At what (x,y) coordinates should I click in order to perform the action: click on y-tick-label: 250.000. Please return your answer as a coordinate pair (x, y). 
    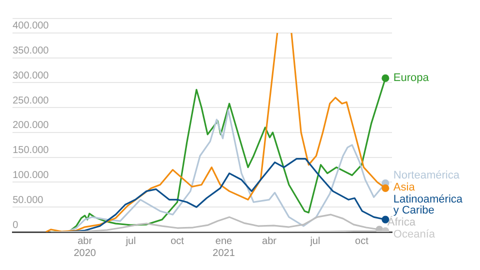
    Looking at the image, I should click on (31, 100).